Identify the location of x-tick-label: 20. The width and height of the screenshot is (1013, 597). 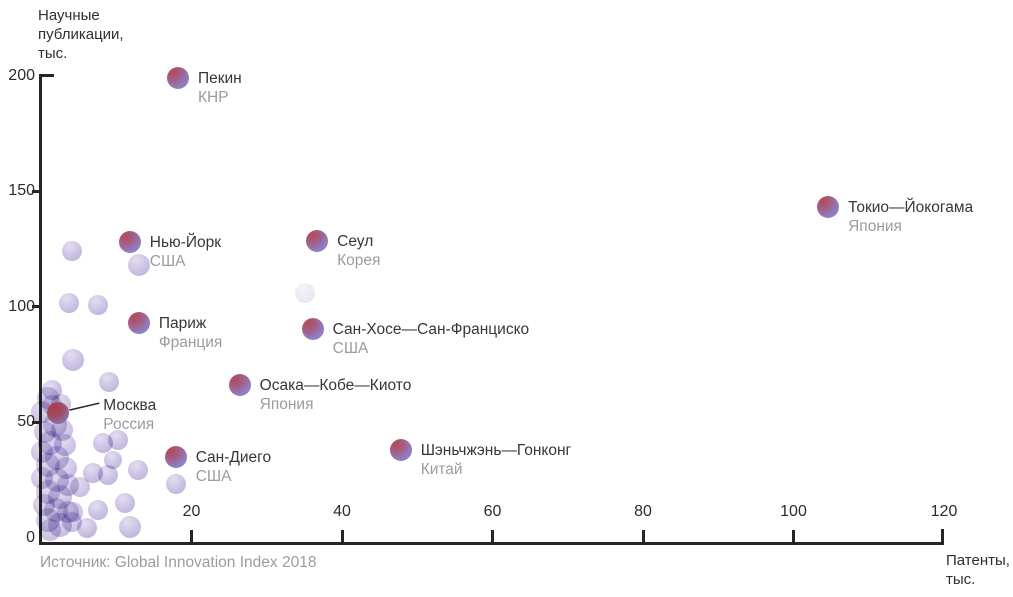
(191, 511).